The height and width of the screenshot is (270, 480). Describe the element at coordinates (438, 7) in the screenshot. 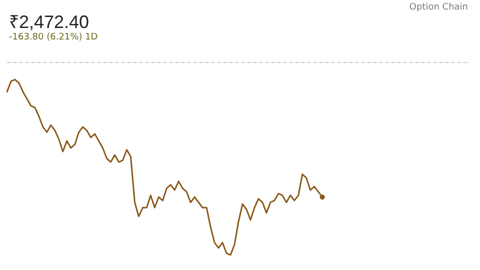

I see `text: Option Chain` at that location.